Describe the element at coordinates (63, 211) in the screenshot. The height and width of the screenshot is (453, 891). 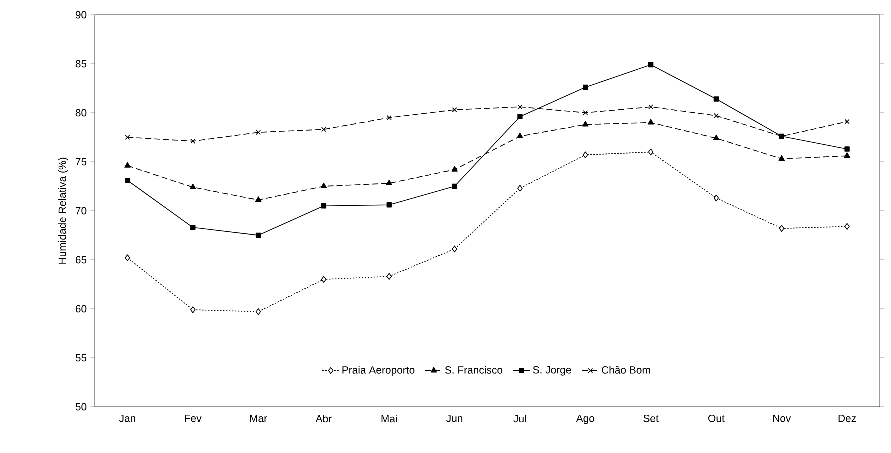
I see `y-axis-title: Humidade Relativa (%)` at that location.